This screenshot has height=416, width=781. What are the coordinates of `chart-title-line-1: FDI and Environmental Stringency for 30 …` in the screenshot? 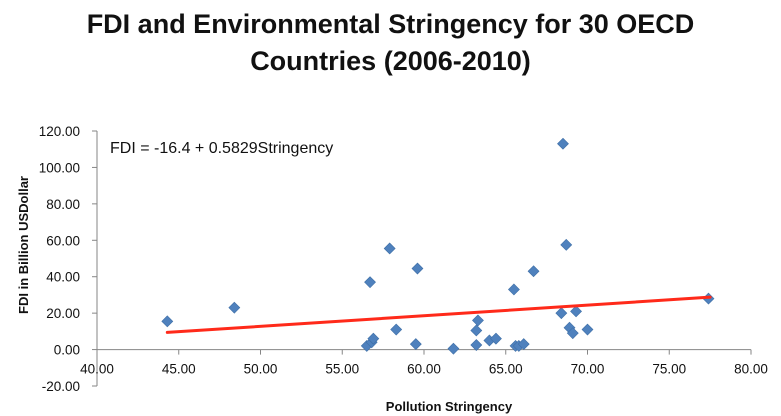 It's located at (390, 24).